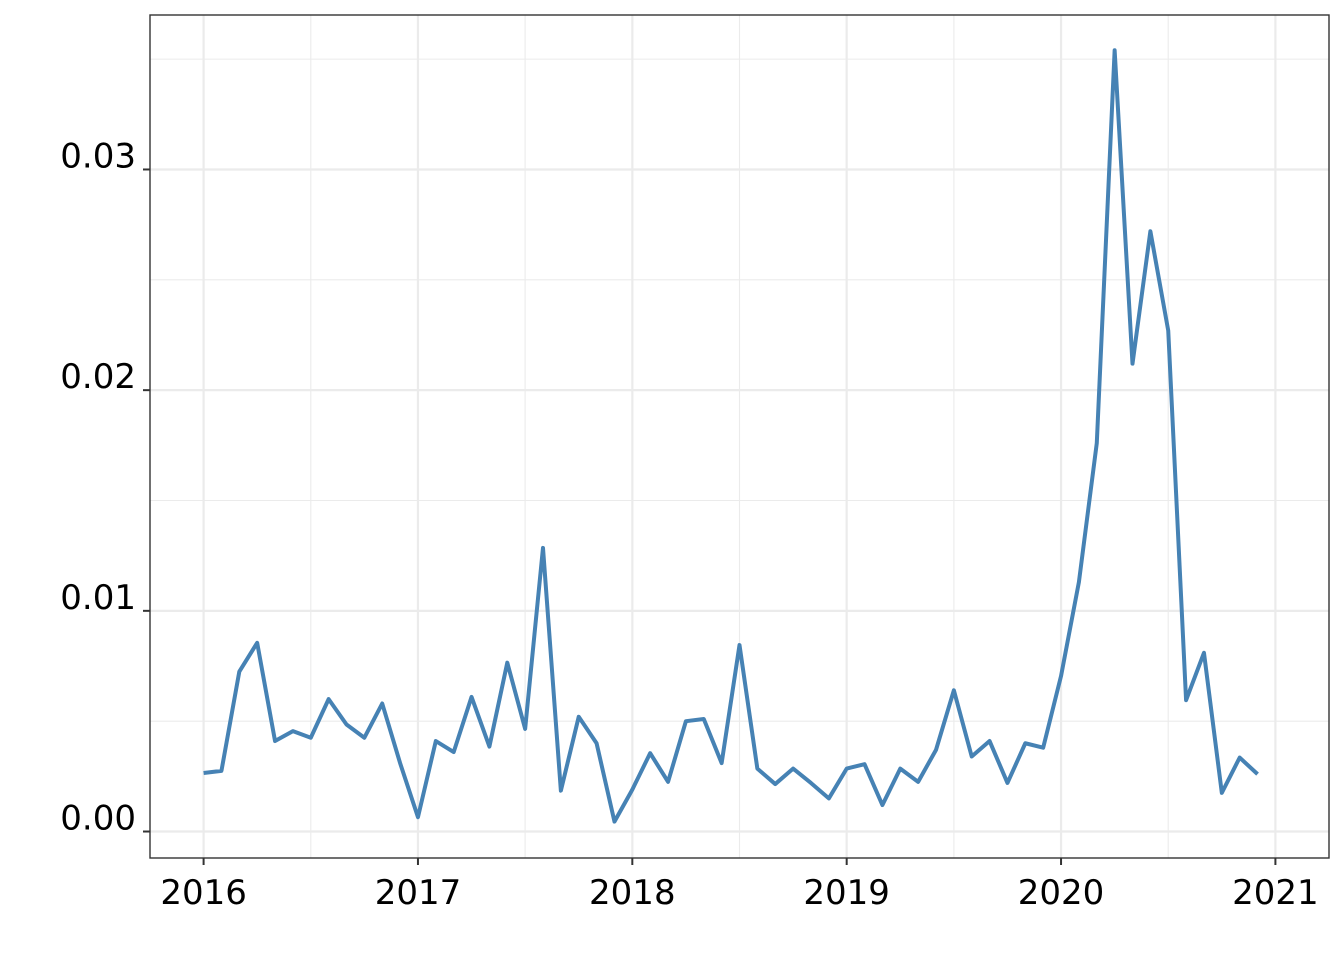 Image resolution: width=1344 pixels, height=960 pixels. I want to click on y-tick-label: 0.00, so click(98, 819).